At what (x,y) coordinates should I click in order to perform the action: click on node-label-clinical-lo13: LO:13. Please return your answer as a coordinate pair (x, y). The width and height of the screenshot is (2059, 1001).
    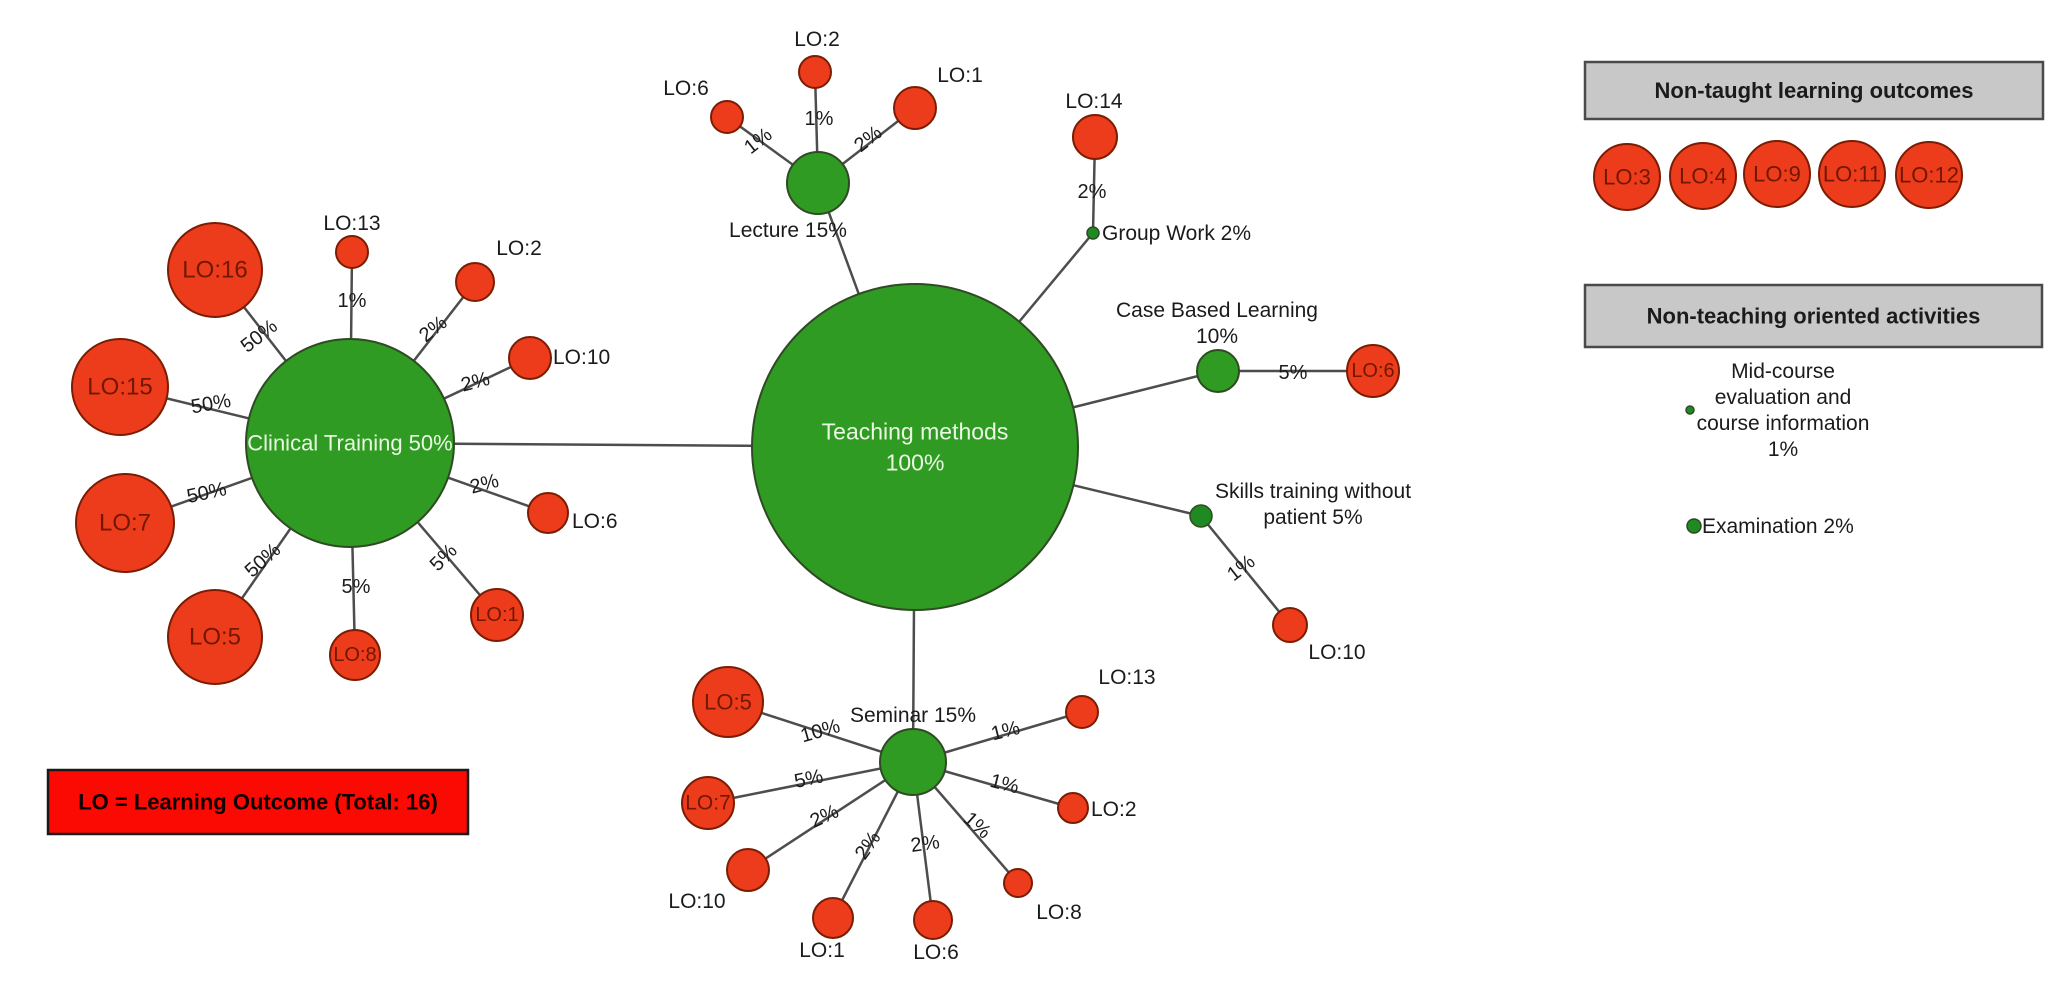
    Looking at the image, I should click on (351, 223).